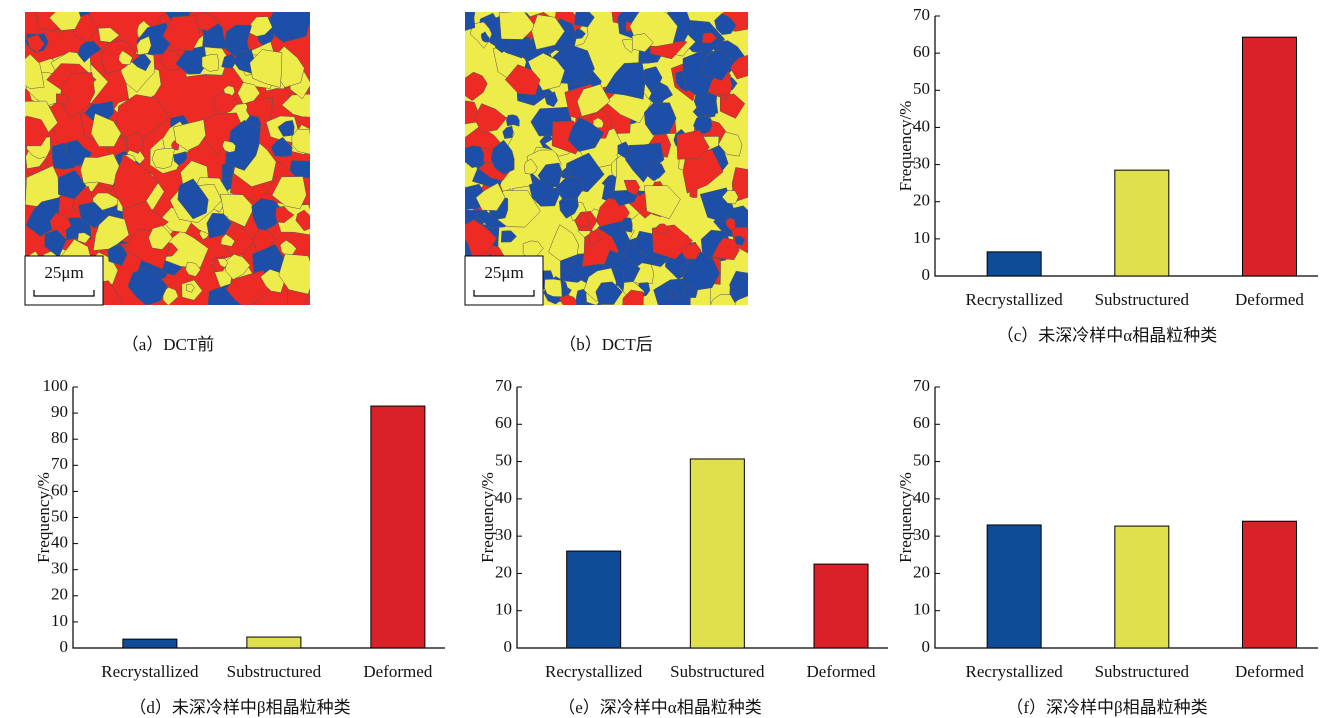 The image size is (1328, 718). I want to click on scale-bar-b: 25μm, so click(504, 280).